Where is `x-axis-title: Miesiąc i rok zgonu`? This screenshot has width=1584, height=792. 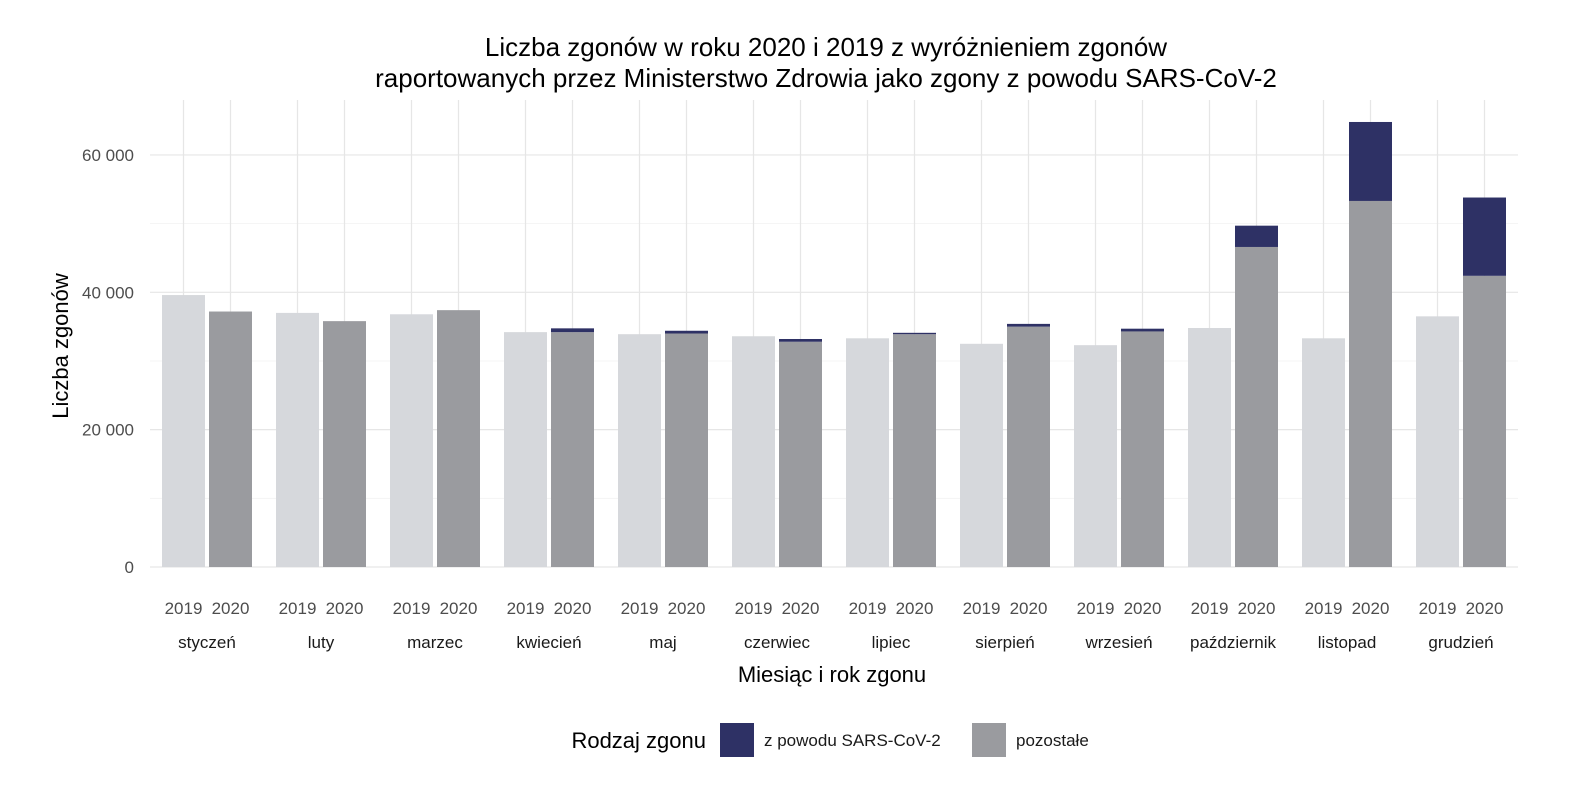 x-axis-title: Miesiąc i rok zgonu is located at coordinates (832, 674).